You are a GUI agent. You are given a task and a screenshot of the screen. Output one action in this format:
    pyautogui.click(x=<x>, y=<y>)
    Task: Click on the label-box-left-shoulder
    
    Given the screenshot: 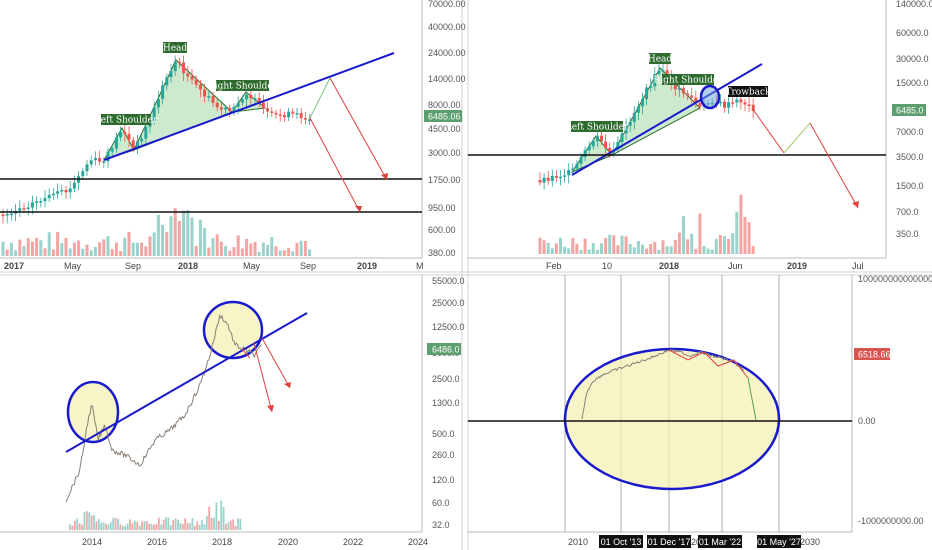 What is the action you would take?
    pyautogui.click(x=597, y=126)
    